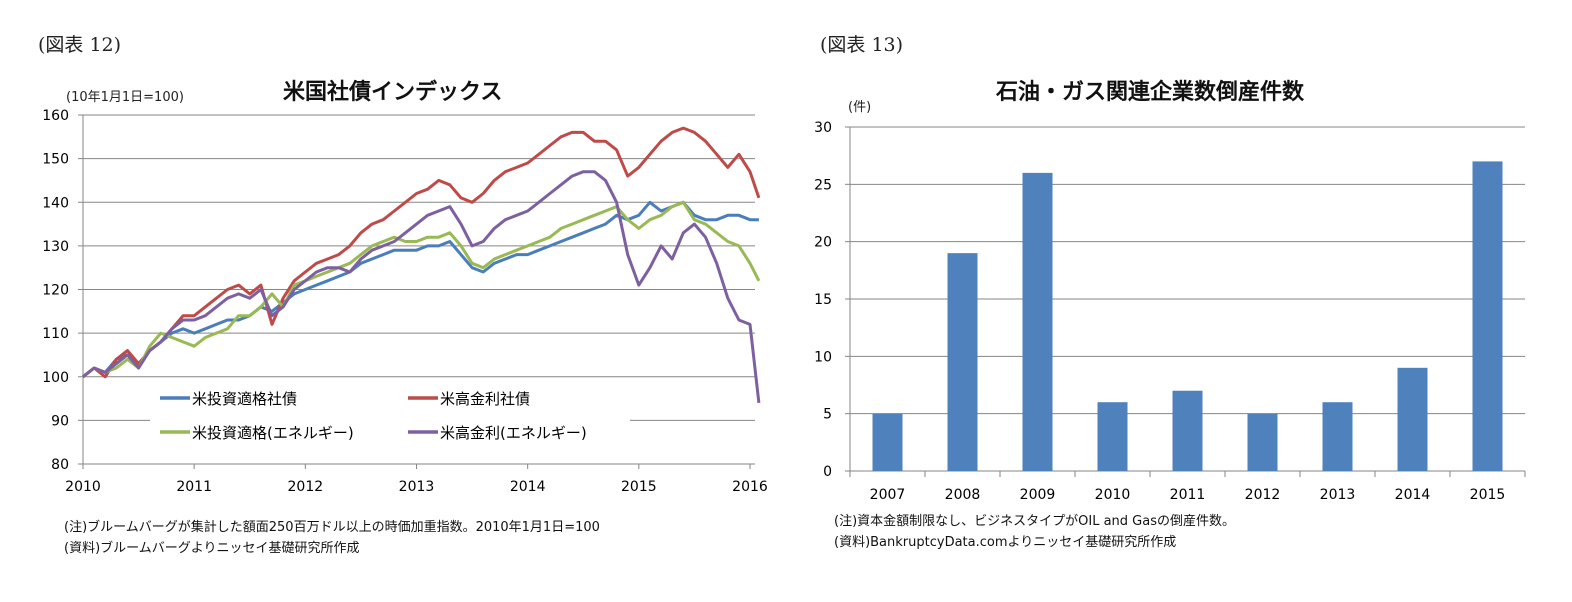 The width and height of the screenshot is (1572, 602). Describe the element at coordinates (513, 433) in the screenshot. I see `legend-label: 米高金利(エネルギー)` at that location.